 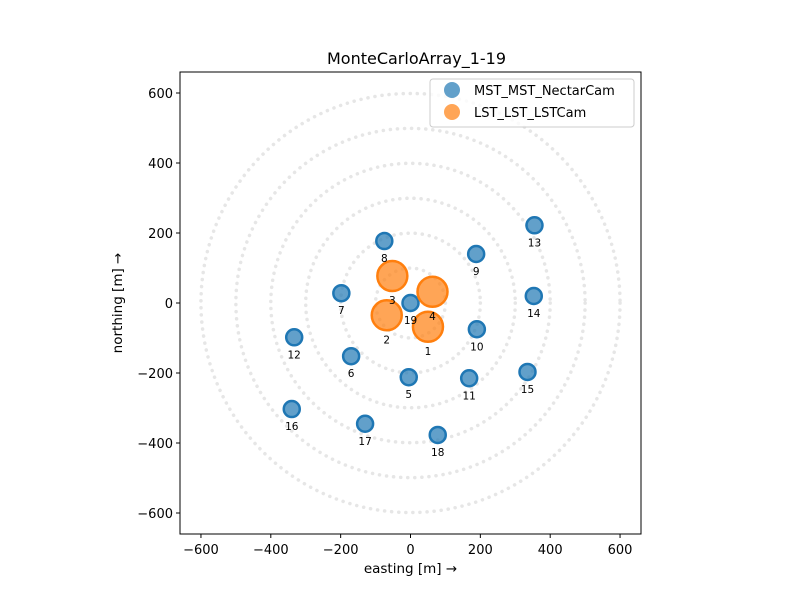 I want to click on telescope-label-19: 19, so click(x=410, y=321).